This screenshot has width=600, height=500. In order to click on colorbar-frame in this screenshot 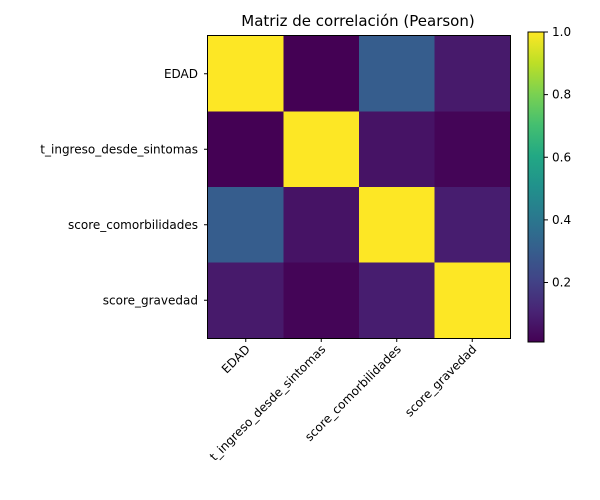, I will do `click(536, 187)`.